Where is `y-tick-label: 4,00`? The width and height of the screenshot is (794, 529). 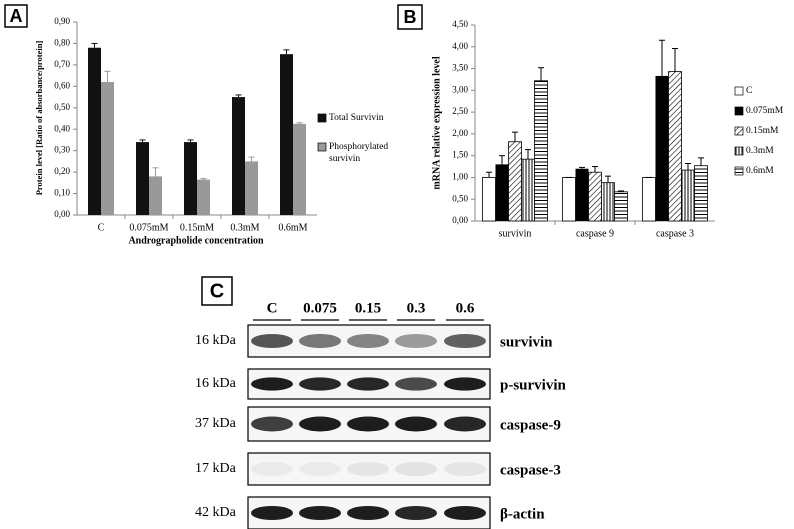 y-tick-label: 4,00 is located at coordinates (460, 46).